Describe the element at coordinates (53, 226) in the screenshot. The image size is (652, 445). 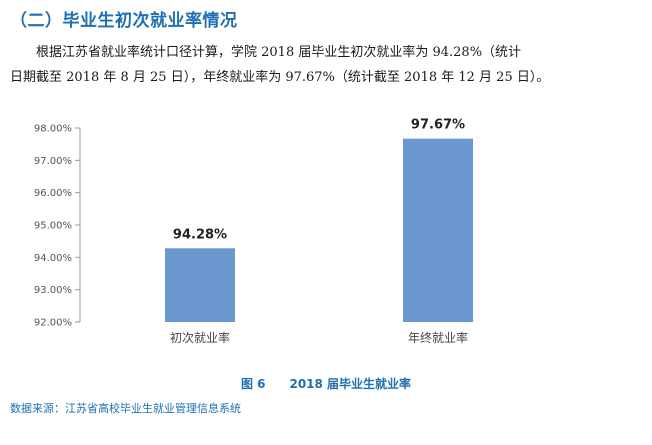
I see `y-tick-label: 95.00%` at that location.